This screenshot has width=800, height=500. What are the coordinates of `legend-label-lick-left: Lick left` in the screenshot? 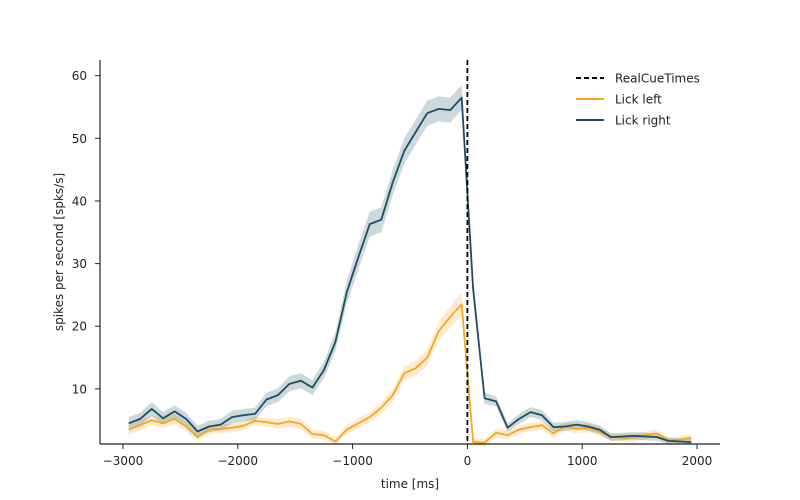 It's located at (638, 100).